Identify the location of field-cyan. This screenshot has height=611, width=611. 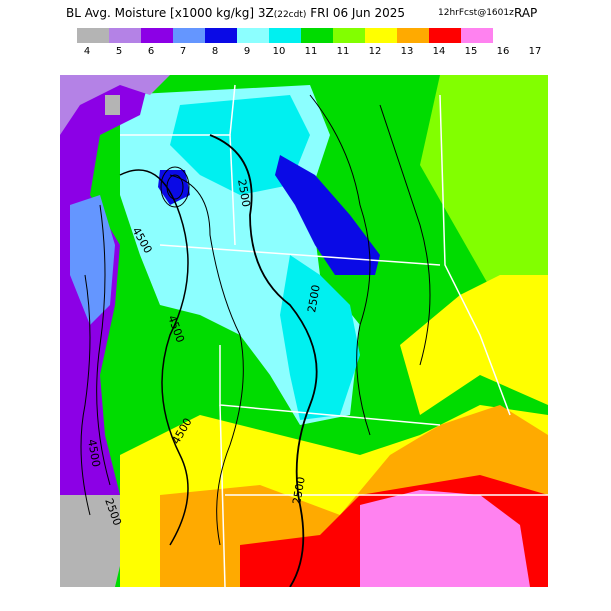
(240, 145).